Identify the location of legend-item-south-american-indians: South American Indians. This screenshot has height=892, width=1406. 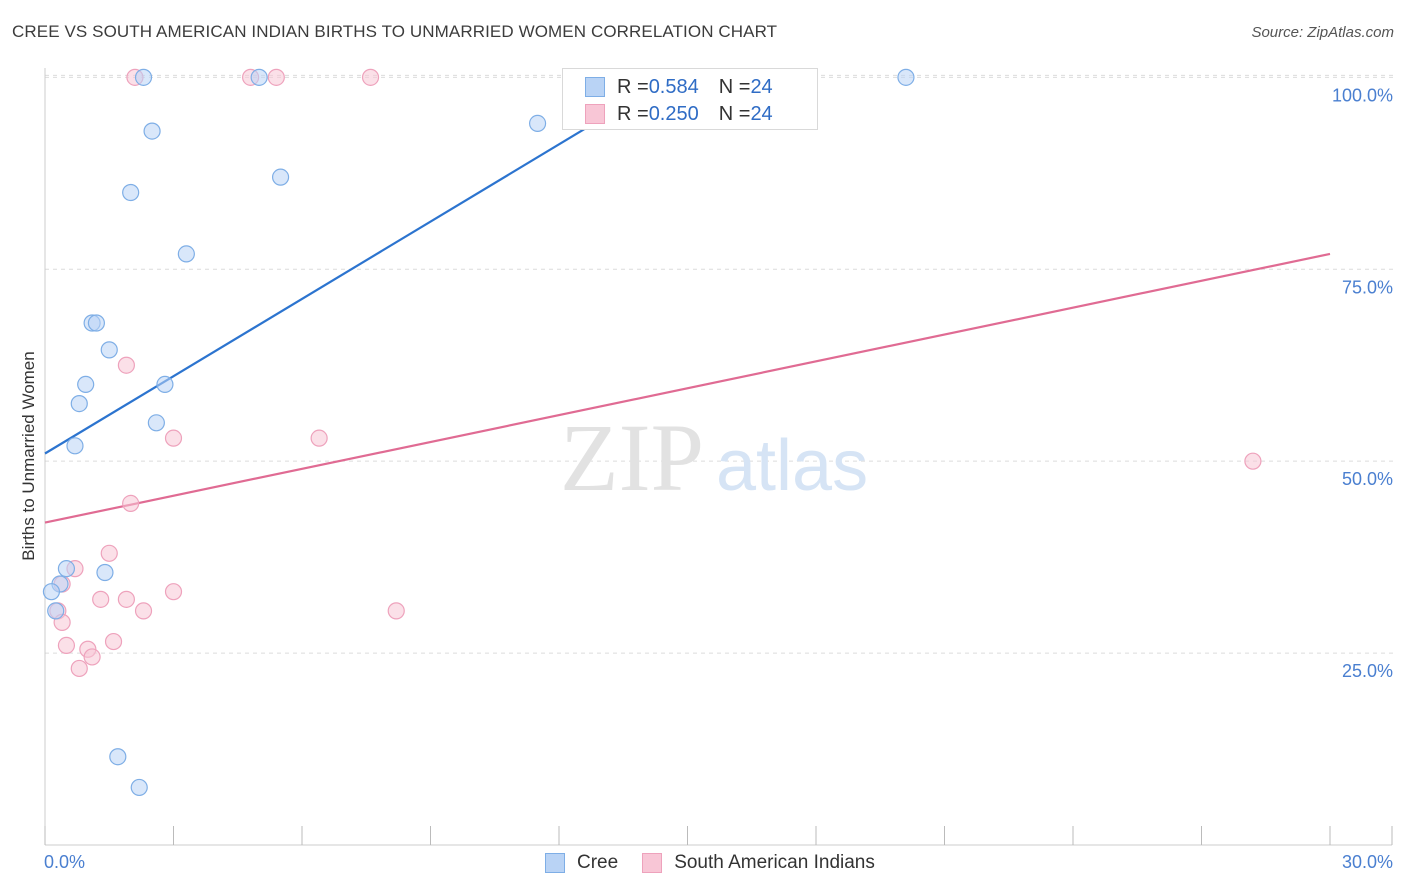
(758, 863).